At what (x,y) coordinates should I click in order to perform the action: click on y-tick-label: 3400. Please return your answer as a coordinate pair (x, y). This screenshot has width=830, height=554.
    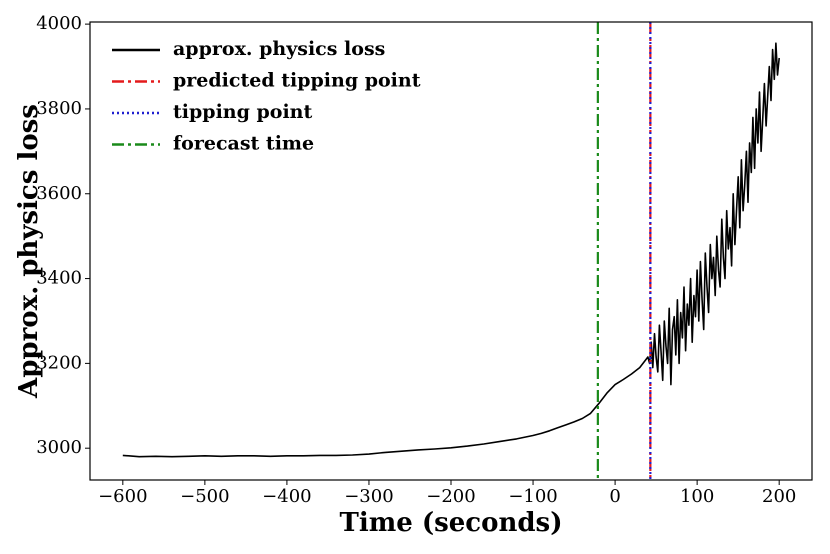
    Looking at the image, I should click on (59, 278).